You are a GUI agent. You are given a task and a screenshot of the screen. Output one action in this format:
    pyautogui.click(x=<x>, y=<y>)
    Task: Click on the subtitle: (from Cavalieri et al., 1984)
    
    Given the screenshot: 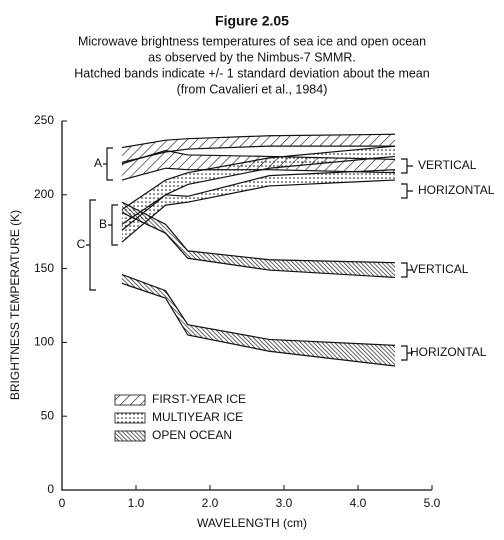 What is the action you would take?
    pyautogui.click(x=252, y=89)
    